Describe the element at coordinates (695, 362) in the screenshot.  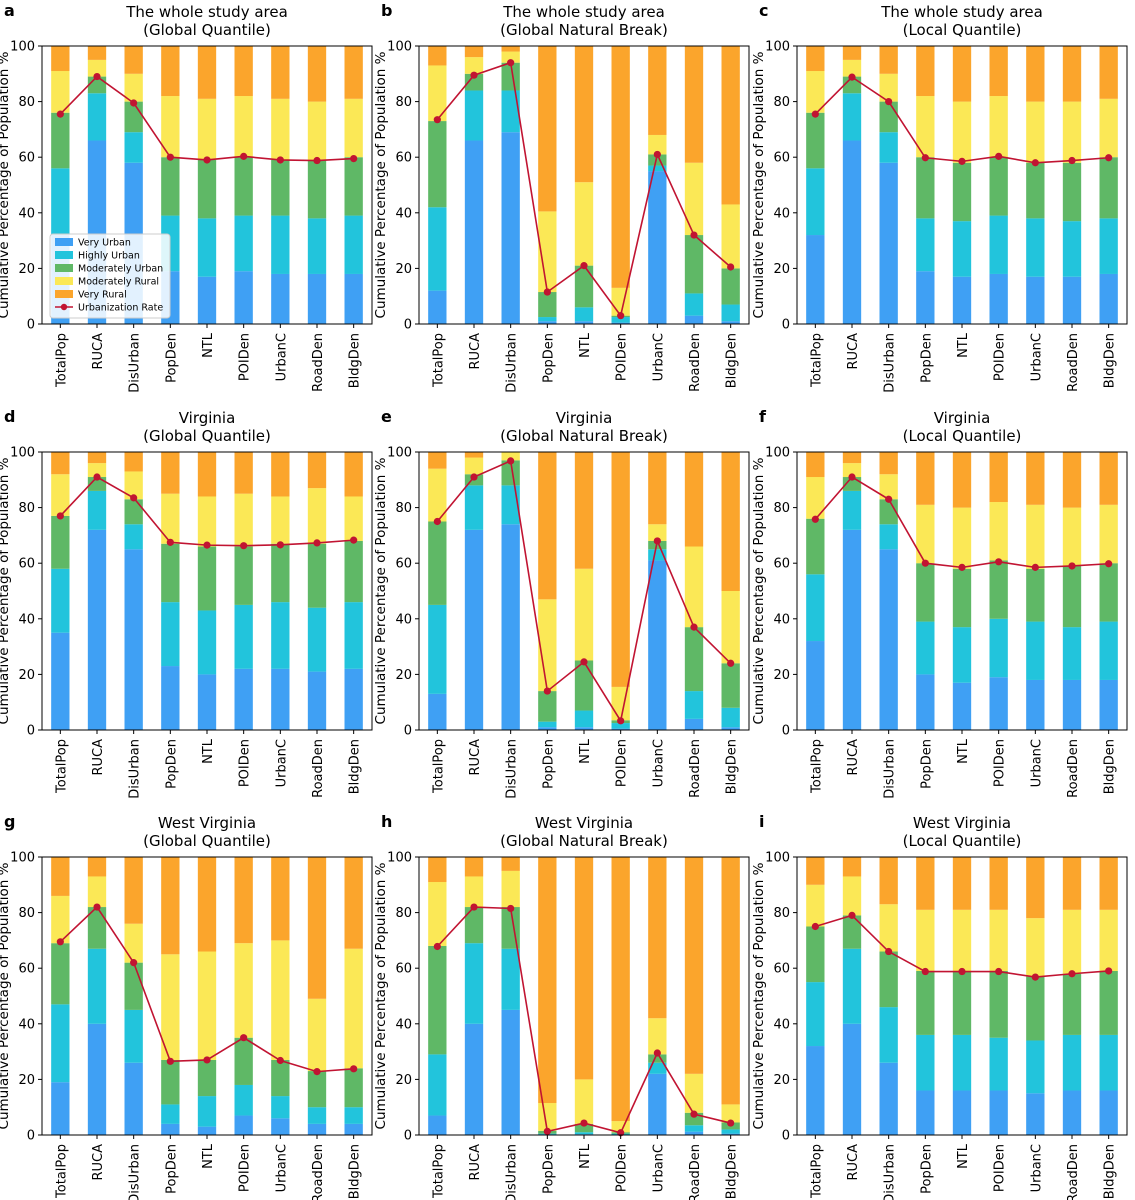
I see `x-tick-label: RoadDen` at that location.